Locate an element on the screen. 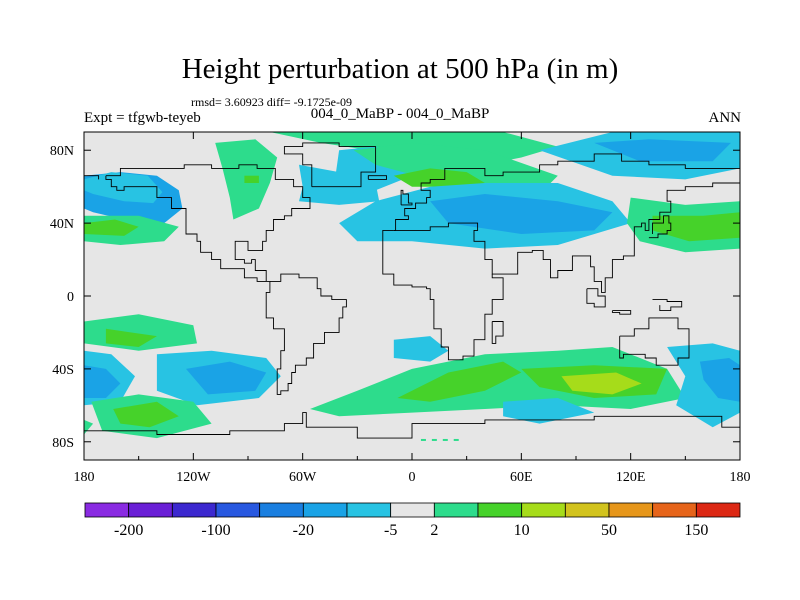 Image resolution: width=800 pixels, height=600 pixels. y-tick-label-4: 80S is located at coordinates (63, 443).